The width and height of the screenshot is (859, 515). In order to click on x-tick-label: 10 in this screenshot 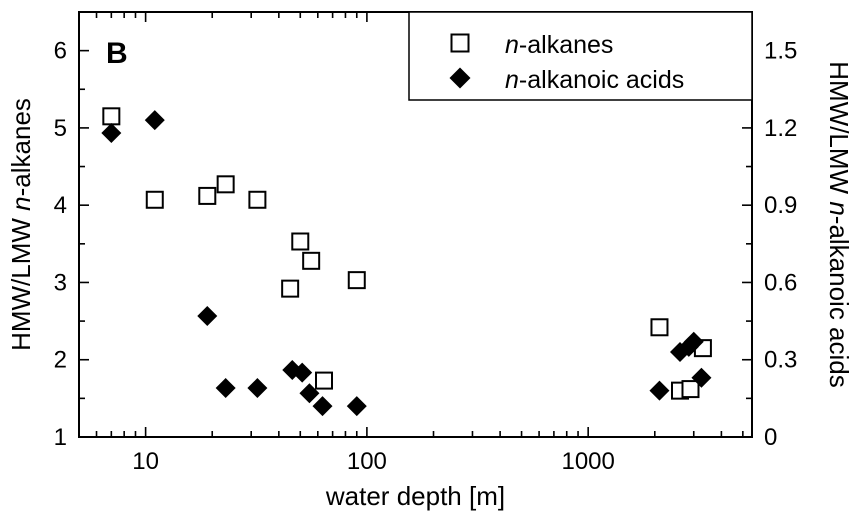, I will do `click(145, 461)`.